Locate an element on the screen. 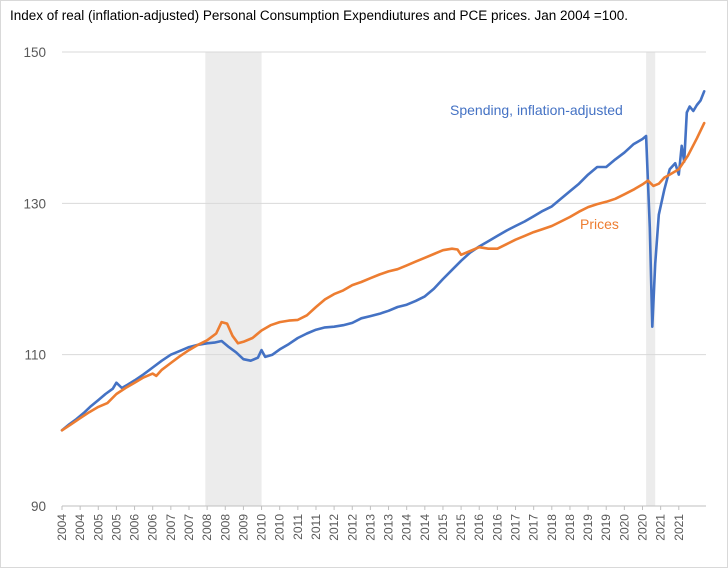 The image size is (728, 568). y-tick-label: 110 is located at coordinates (35, 355).